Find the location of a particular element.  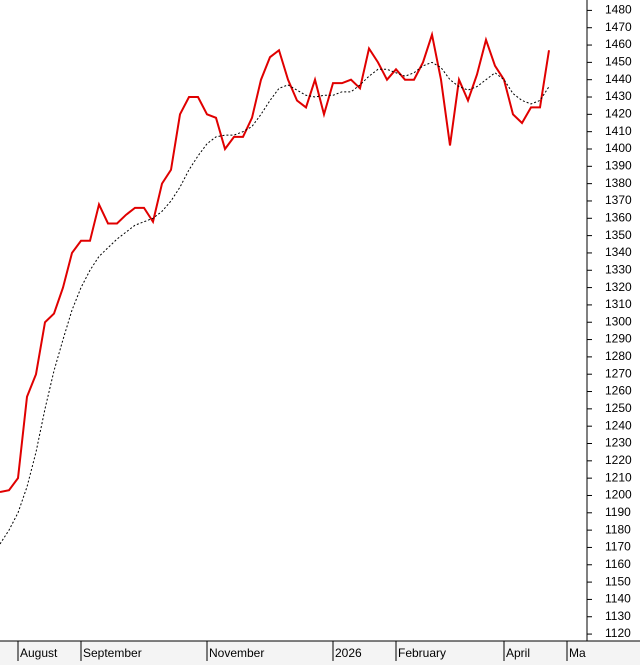

y-tick-label: 1250 is located at coordinates (618, 408).